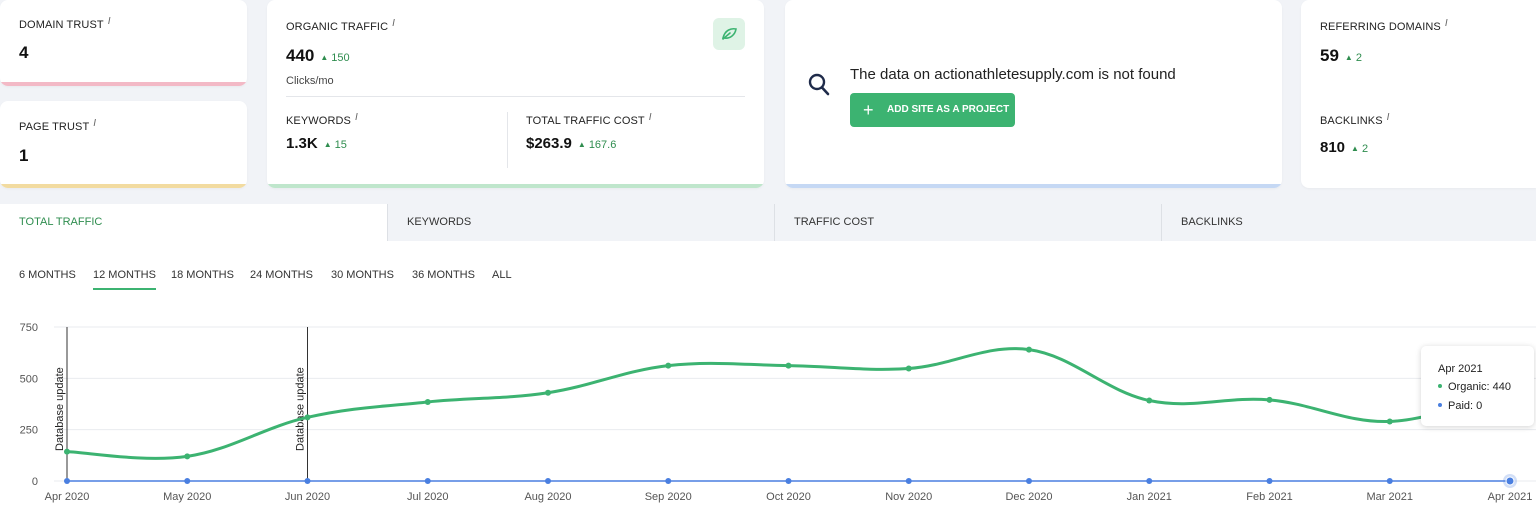  Describe the element at coordinates (310, 81) in the screenshot. I see `organic-traffic-unit: Clicks/mo` at that location.